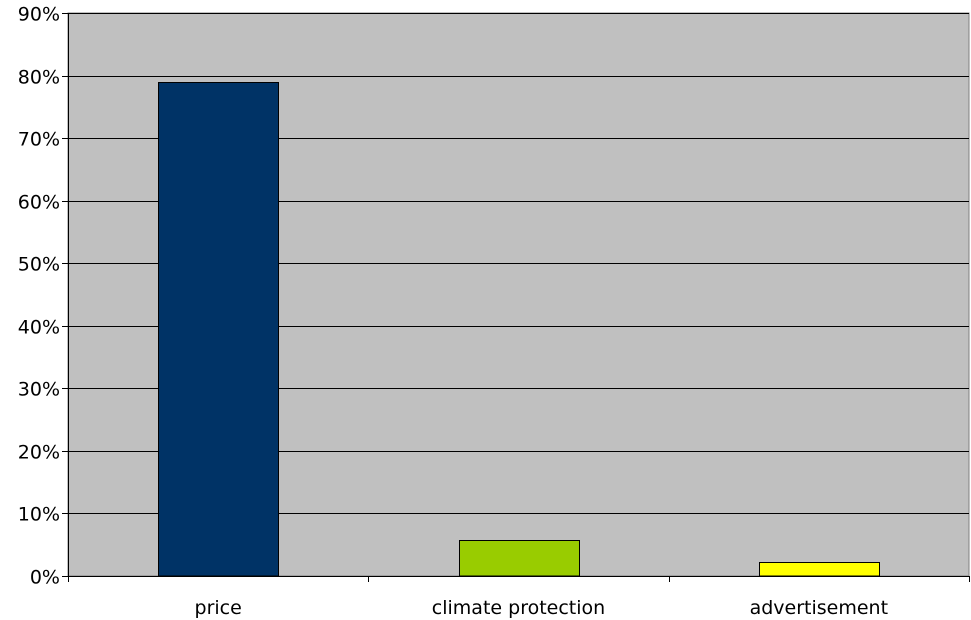 Image resolution: width=971 pixels, height=620 pixels. What do you see at coordinates (39, 203) in the screenshot?
I see `y-tick-label: 60%` at bounding box center [39, 203].